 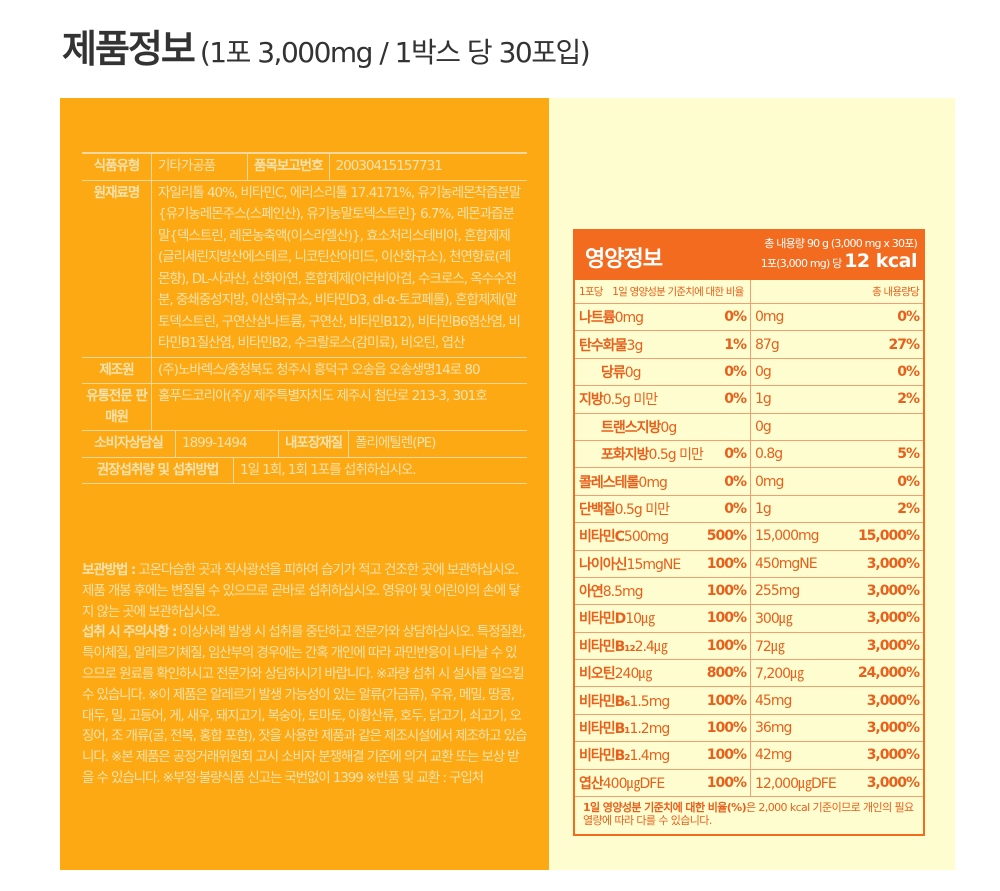 I want to click on nutrient-row: 엽산400㎍DFE 100% 12,000㎍DFE 3,000%, so click(x=749, y=783).